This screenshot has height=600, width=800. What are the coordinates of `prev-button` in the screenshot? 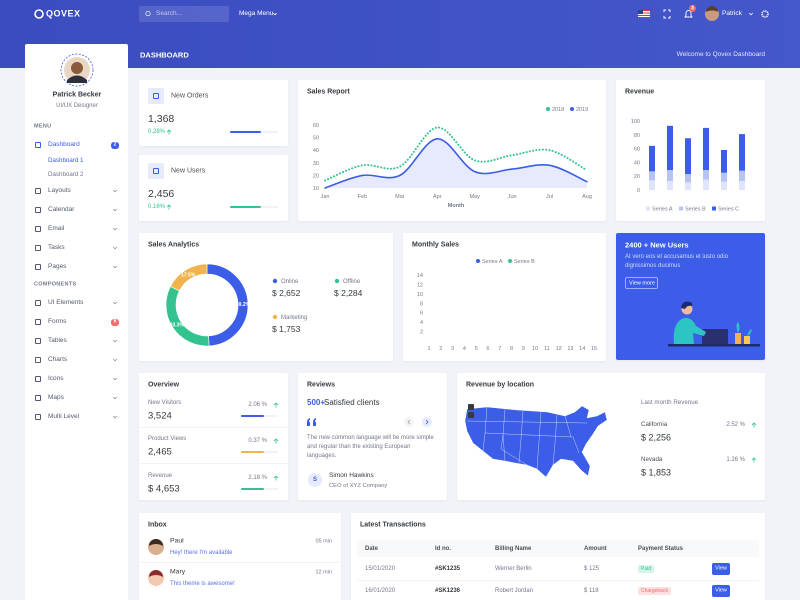 It's located at (409, 422).